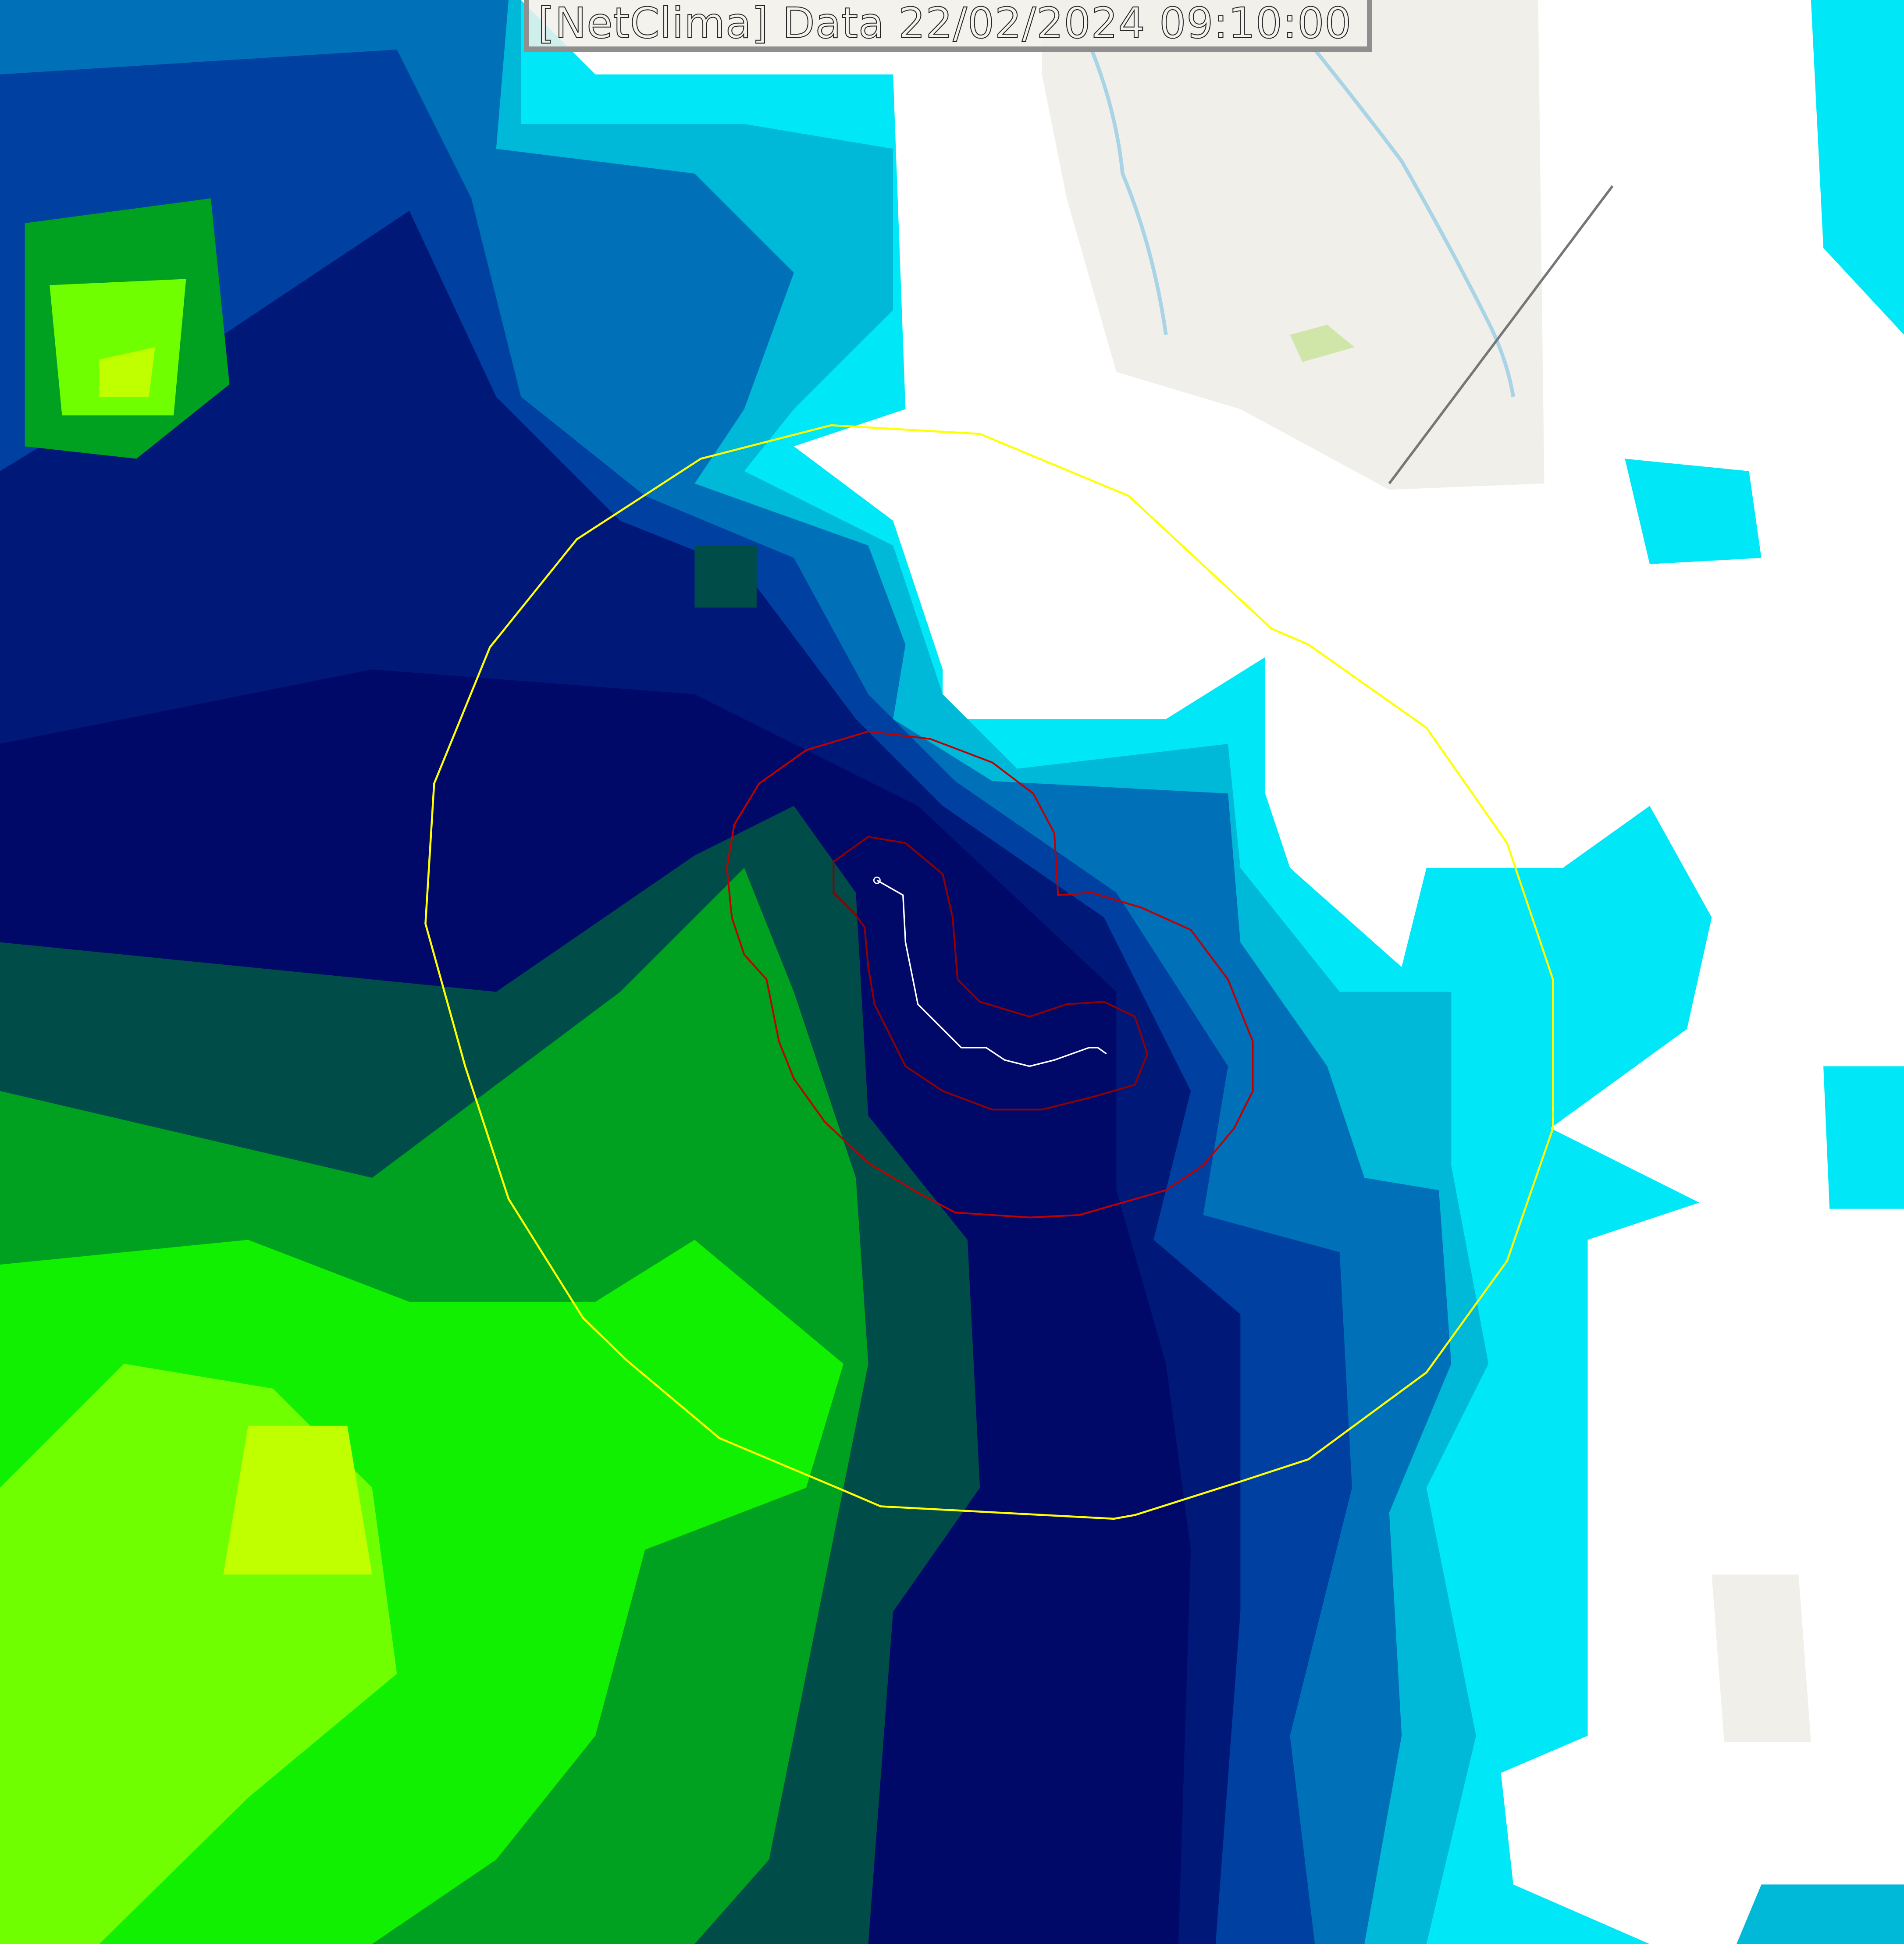  I want to click on storm-track-line, so click(992, 973).